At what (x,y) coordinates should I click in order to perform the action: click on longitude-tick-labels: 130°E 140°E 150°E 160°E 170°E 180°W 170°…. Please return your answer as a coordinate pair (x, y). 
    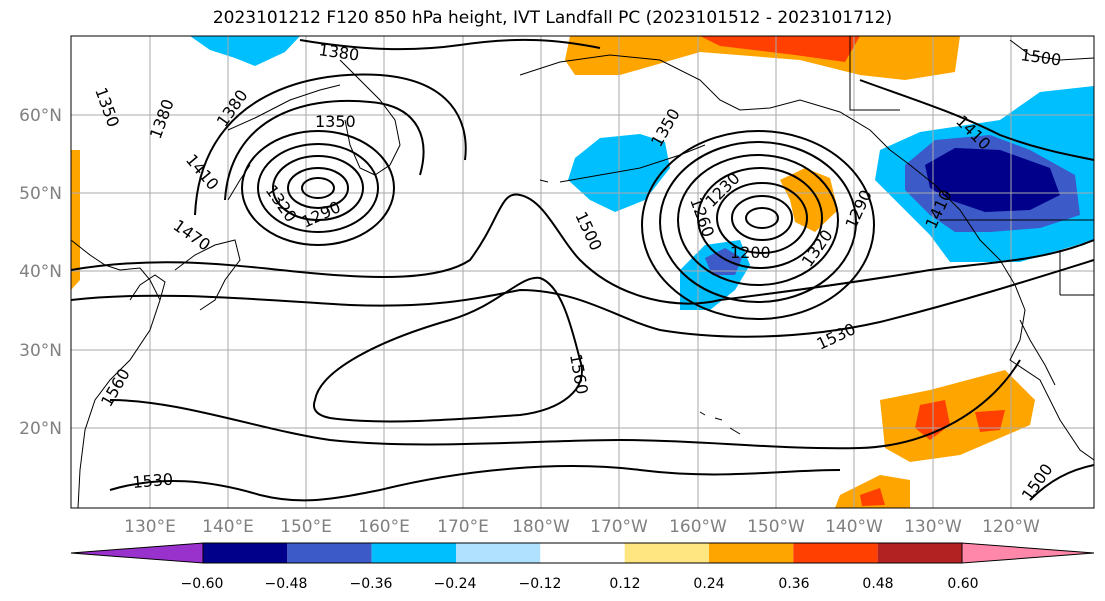
    Looking at the image, I should click on (582, 527).